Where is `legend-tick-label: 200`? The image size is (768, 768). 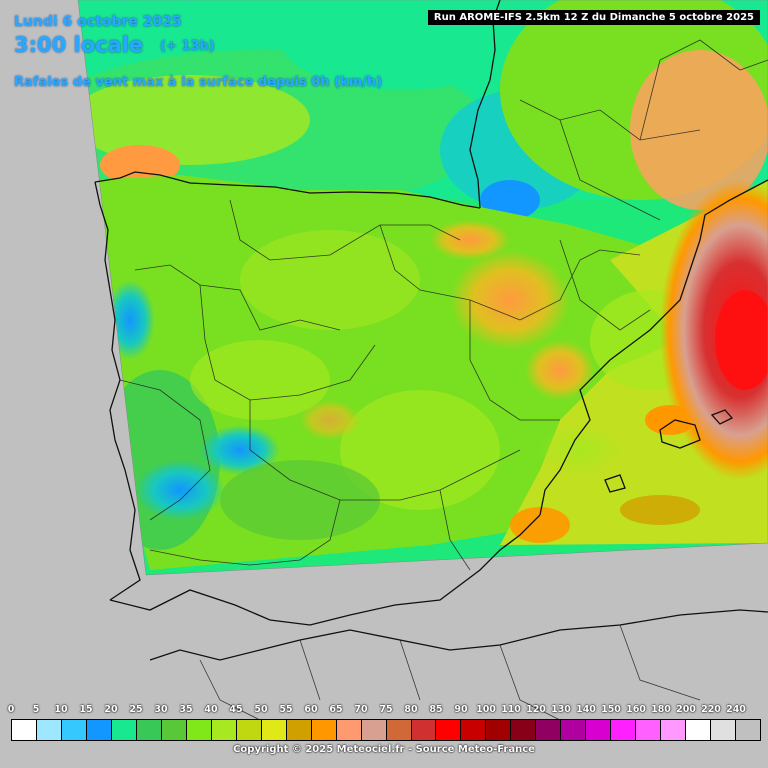 legend-tick-label: 200 is located at coordinates (686, 709).